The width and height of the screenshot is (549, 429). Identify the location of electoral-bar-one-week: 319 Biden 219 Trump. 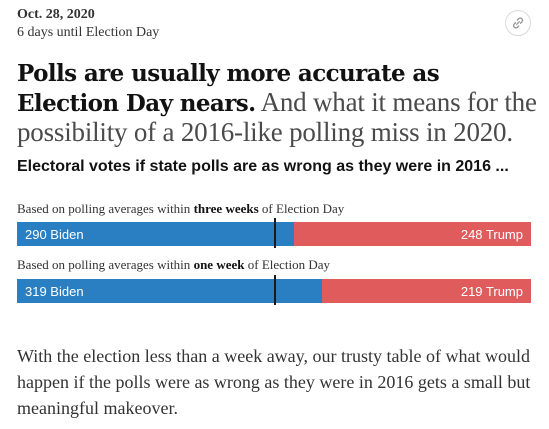
(274, 291).